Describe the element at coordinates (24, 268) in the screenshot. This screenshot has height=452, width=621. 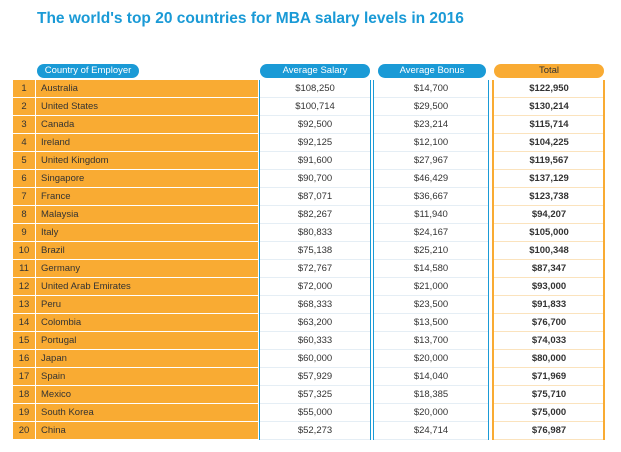
I see `rank-cell: 11` at that location.